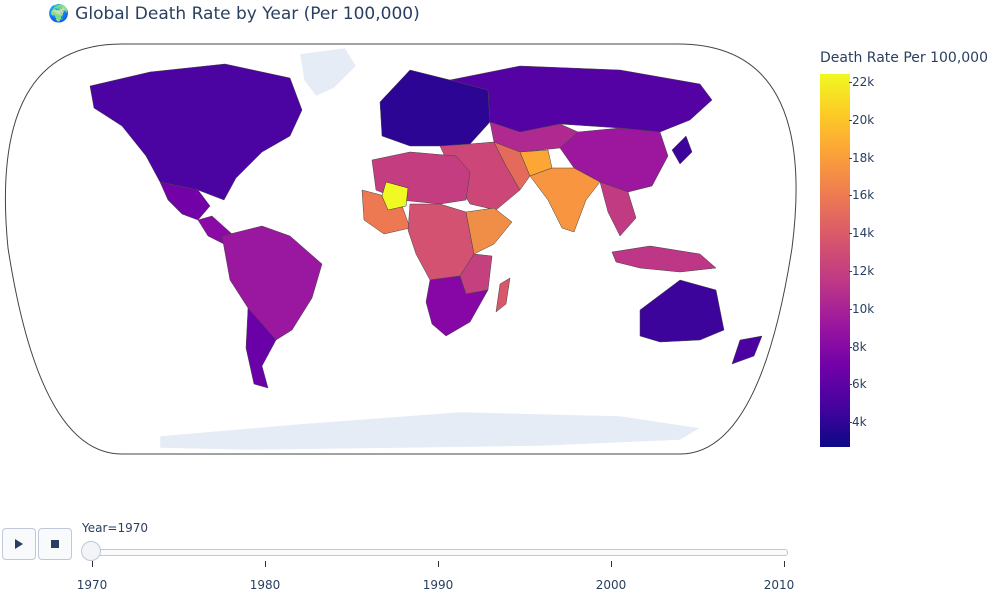 The image size is (1000, 600). I want to click on colorbar-tick: 4k, so click(858, 422).